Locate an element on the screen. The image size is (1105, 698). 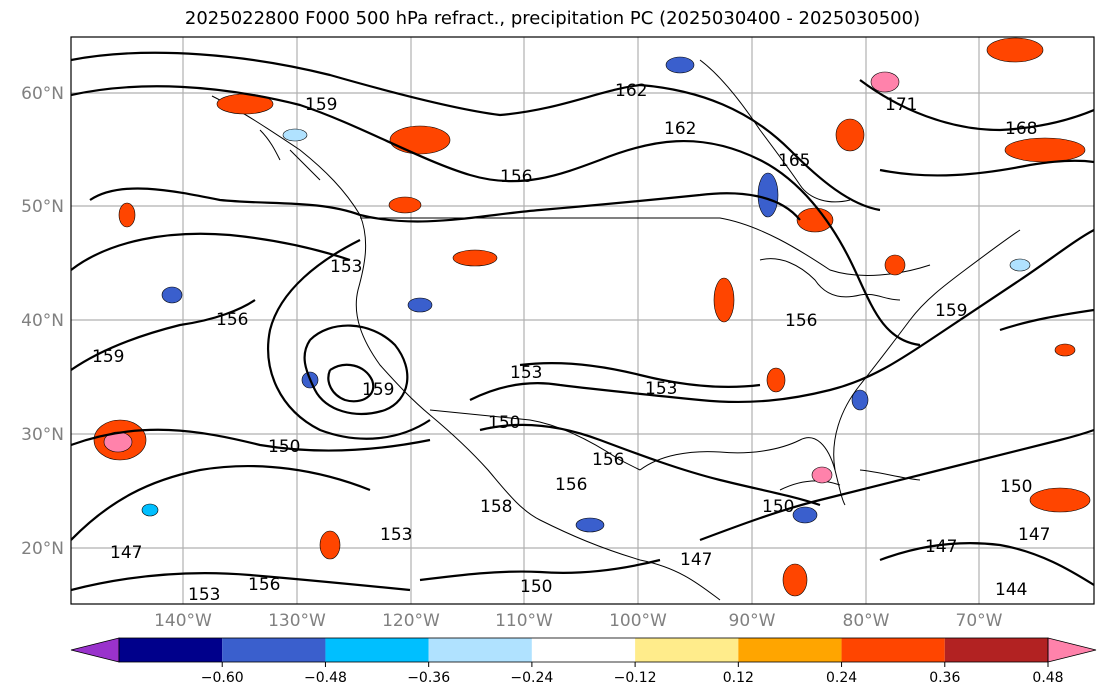
lon-label-130w: 130°W is located at coordinates (297, 621).